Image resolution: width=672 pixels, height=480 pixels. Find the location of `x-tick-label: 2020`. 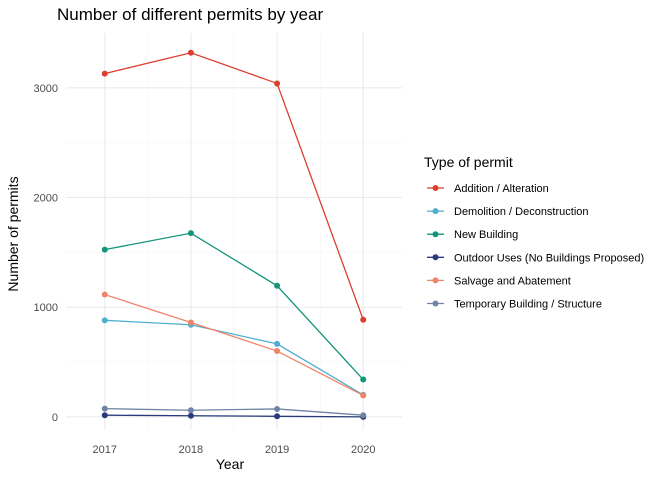

x-tick-label: 2020 is located at coordinates (363, 450).